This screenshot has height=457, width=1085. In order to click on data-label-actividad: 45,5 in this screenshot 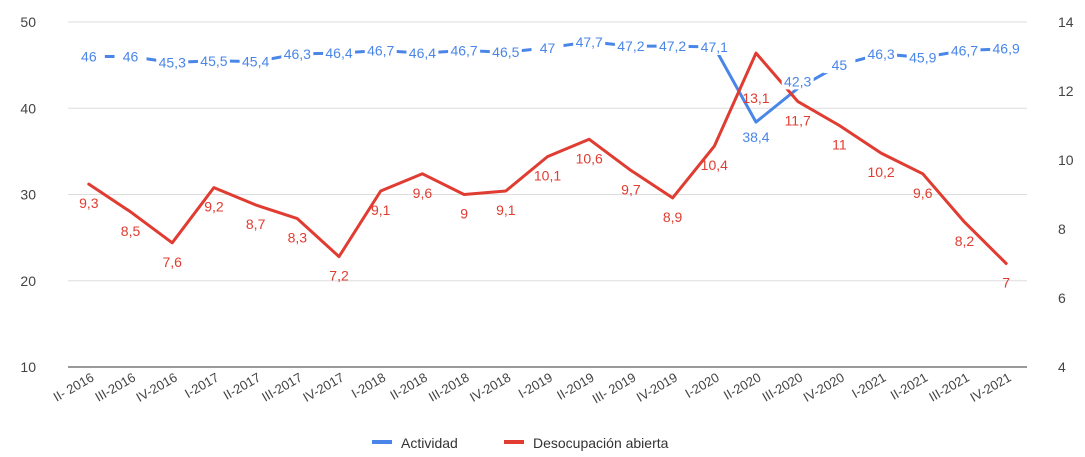, I will do `click(213, 61)`.